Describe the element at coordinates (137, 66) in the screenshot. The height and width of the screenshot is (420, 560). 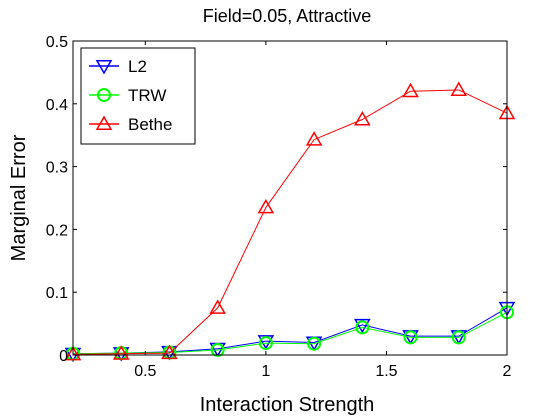
I see `legend-label-l2: L2` at that location.